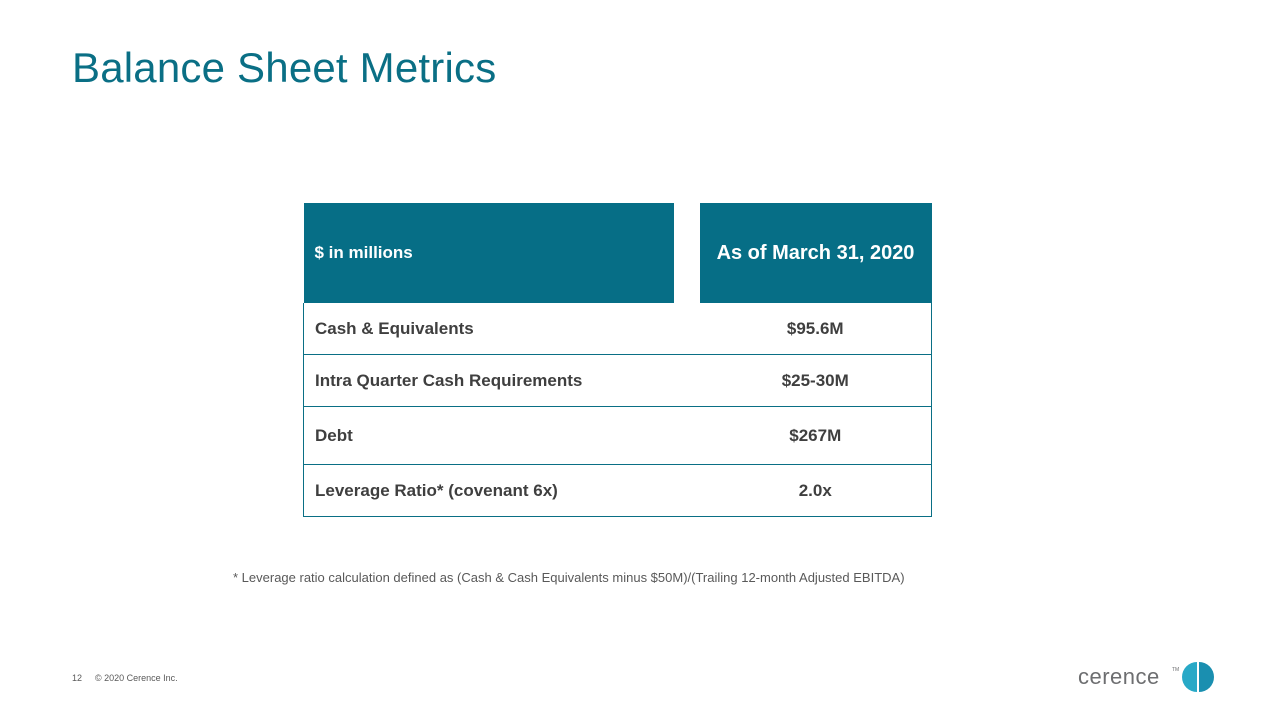 Image resolution: width=1280 pixels, height=720 pixels. What do you see at coordinates (501, 435) in the screenshot?
I see `row-label: Debt` at bounding box center [501, 435].